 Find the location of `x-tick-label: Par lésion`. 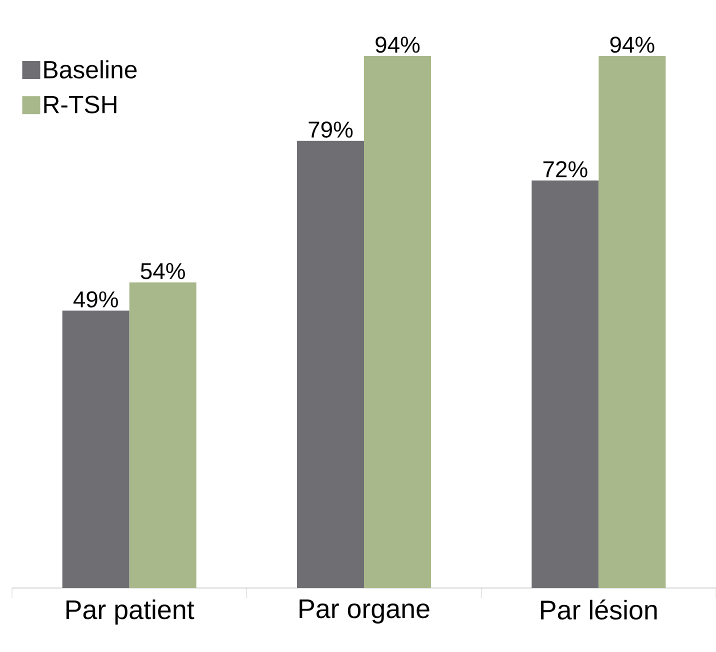

x-tick-label: Par lésion is located at coordinates (599, 610).